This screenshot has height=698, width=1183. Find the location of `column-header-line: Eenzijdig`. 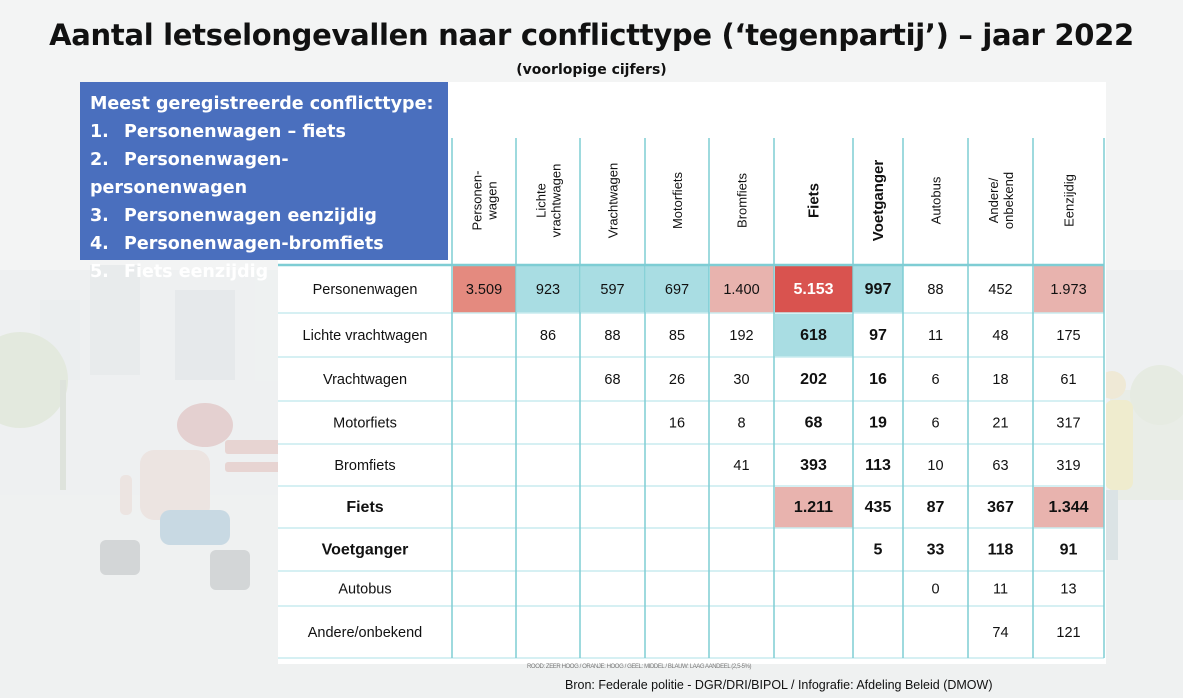

column-header-line: Eenzijdig is located at coordinates (1069, 200).